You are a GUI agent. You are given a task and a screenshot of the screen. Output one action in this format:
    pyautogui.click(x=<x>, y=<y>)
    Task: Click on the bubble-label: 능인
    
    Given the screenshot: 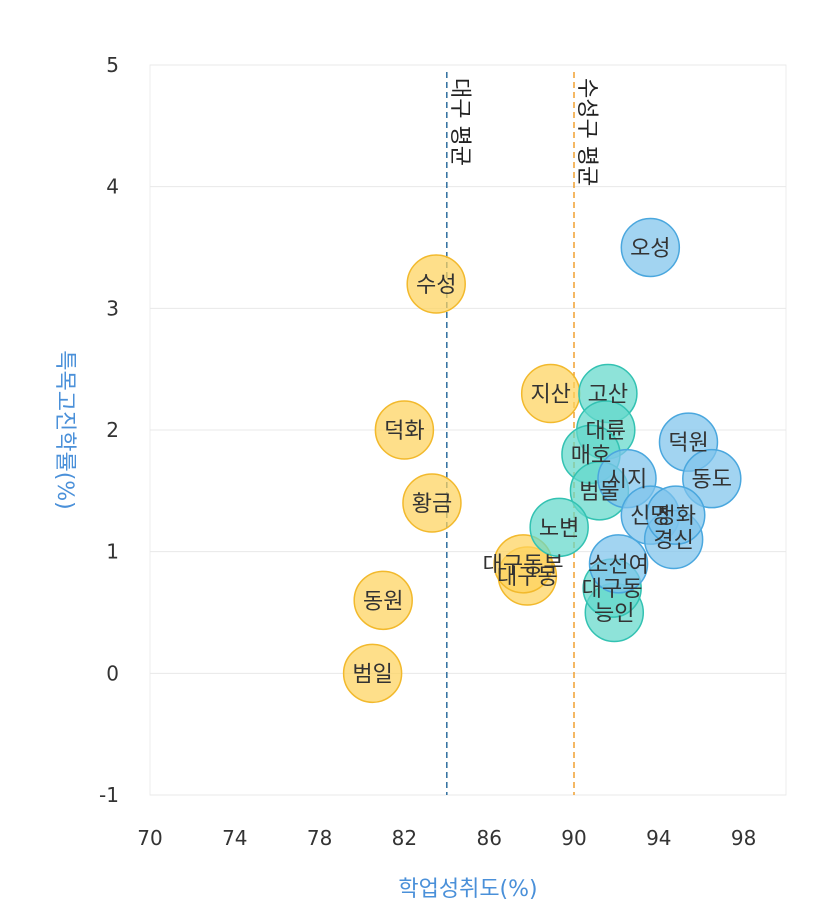 What is the action you would take?
    pyautogui.click(x=614, y=614)
    